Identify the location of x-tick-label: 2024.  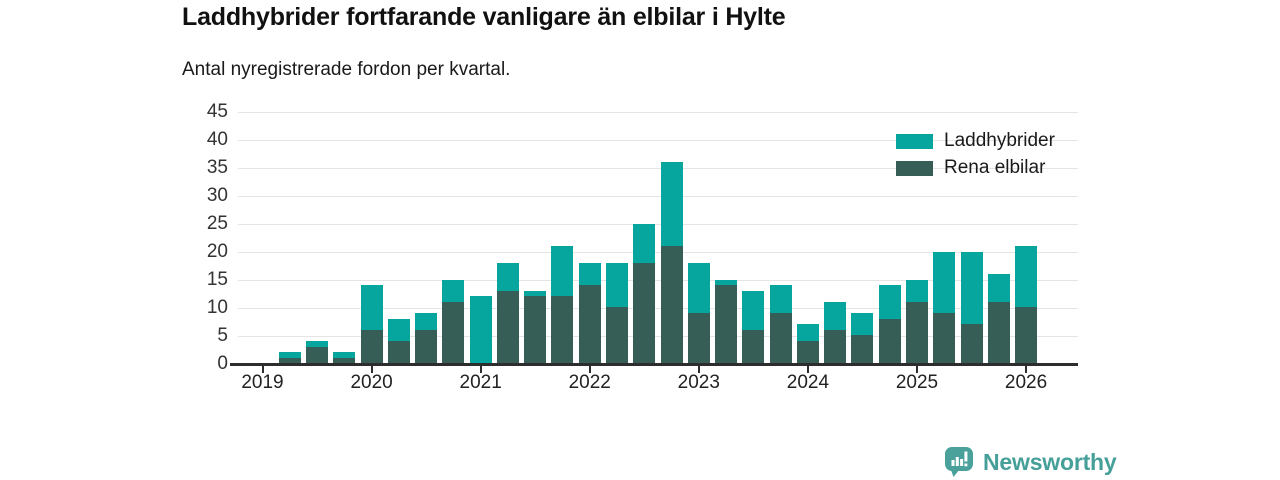
(808, 382).